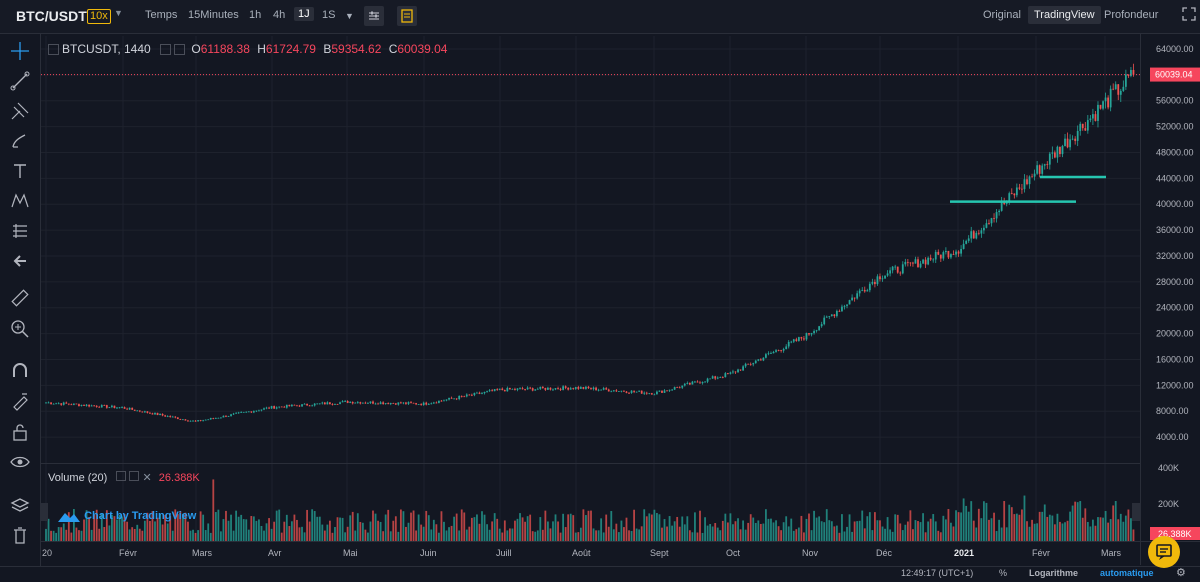 The image size is (1200, 582). What do you see at coordinates (1181, 573) in the screenshot?
I see `gear-icon: ⚙` at bounding box center [1181, 573].